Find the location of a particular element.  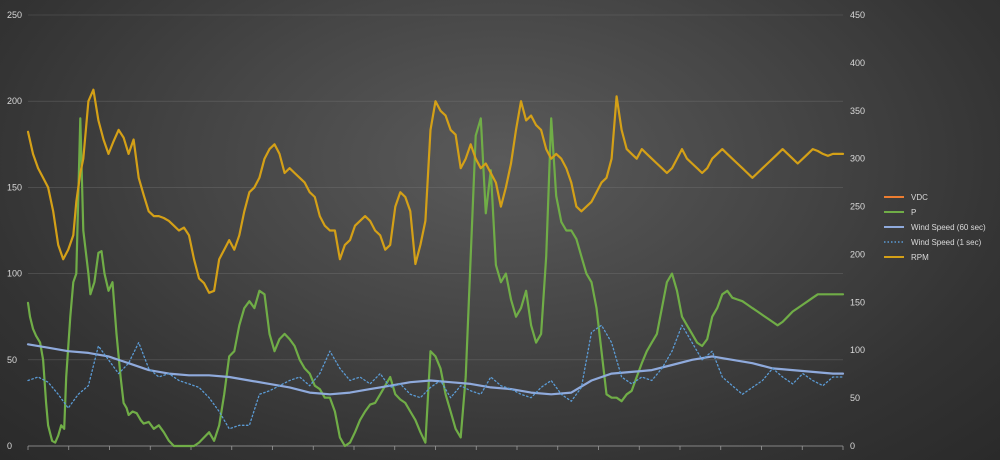

left-tick-label: 50 is located at coordinates (12, 360).